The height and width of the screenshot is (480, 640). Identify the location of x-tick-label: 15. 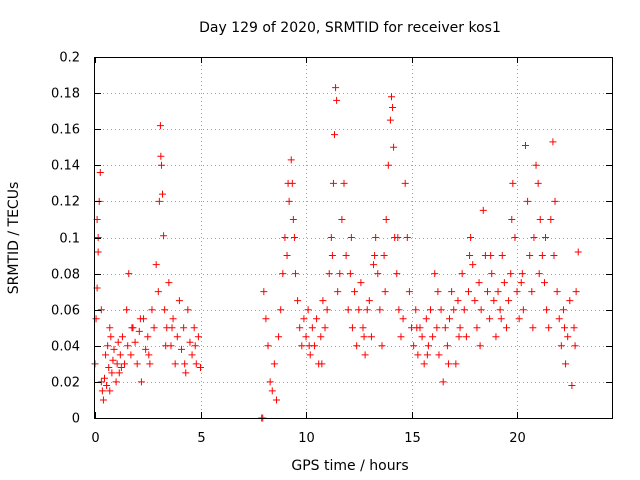
(412, 438).